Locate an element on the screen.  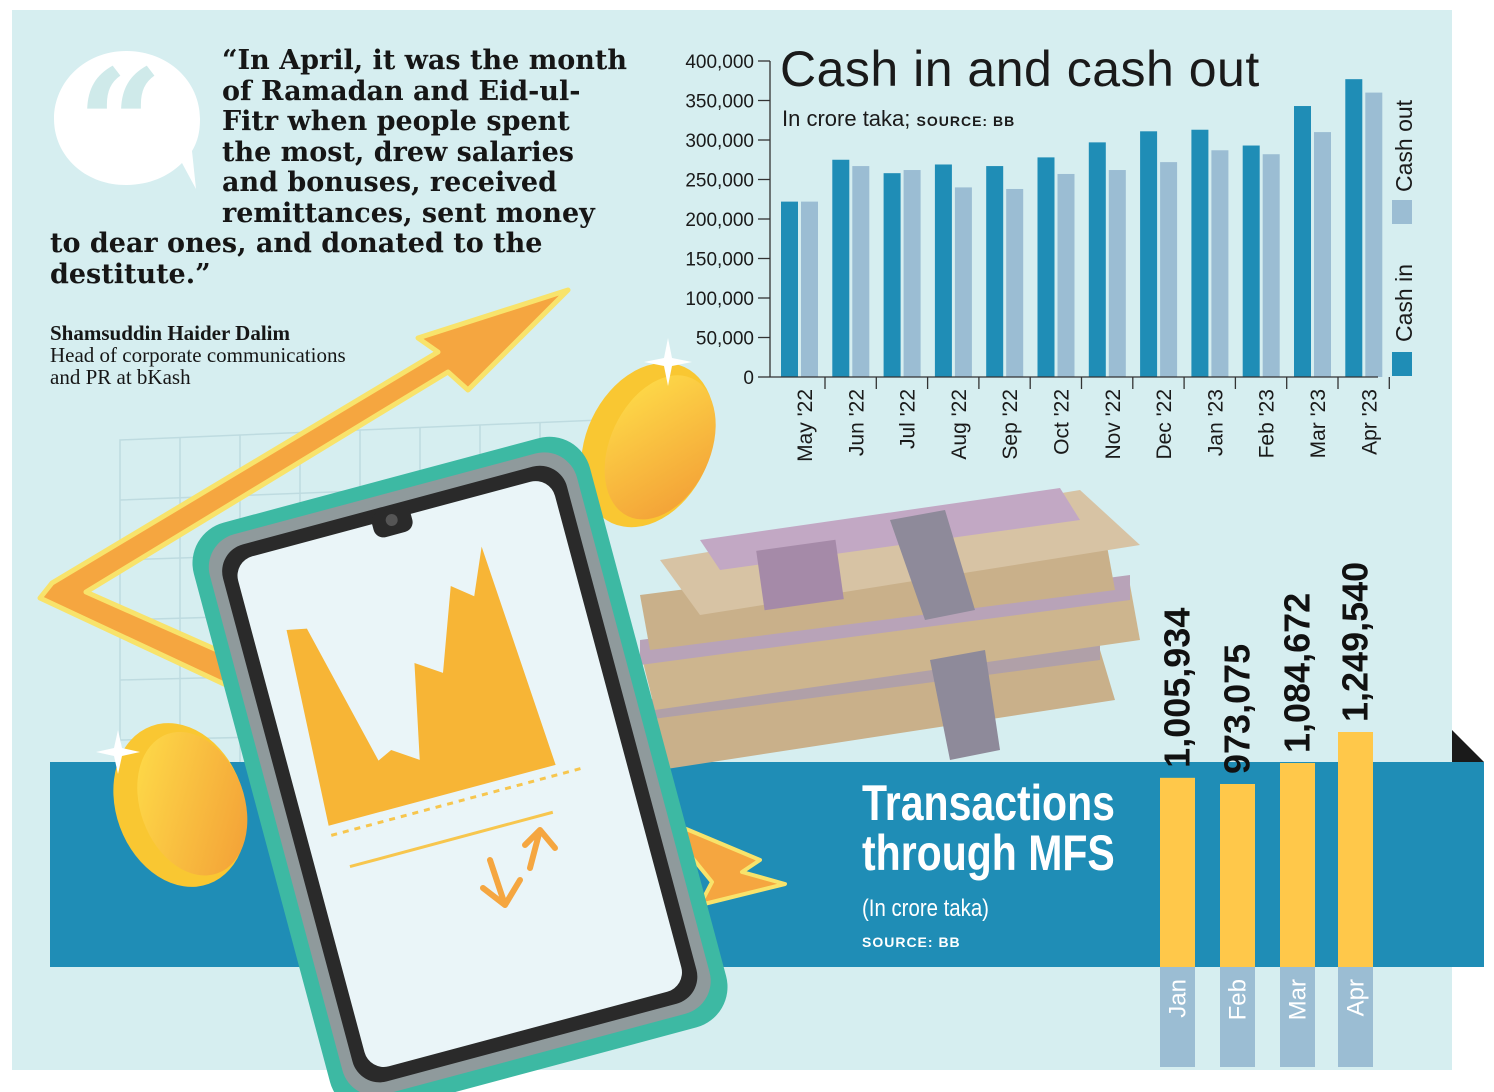
y-tick-label: 400,000 is located at coordinates (719, 62).